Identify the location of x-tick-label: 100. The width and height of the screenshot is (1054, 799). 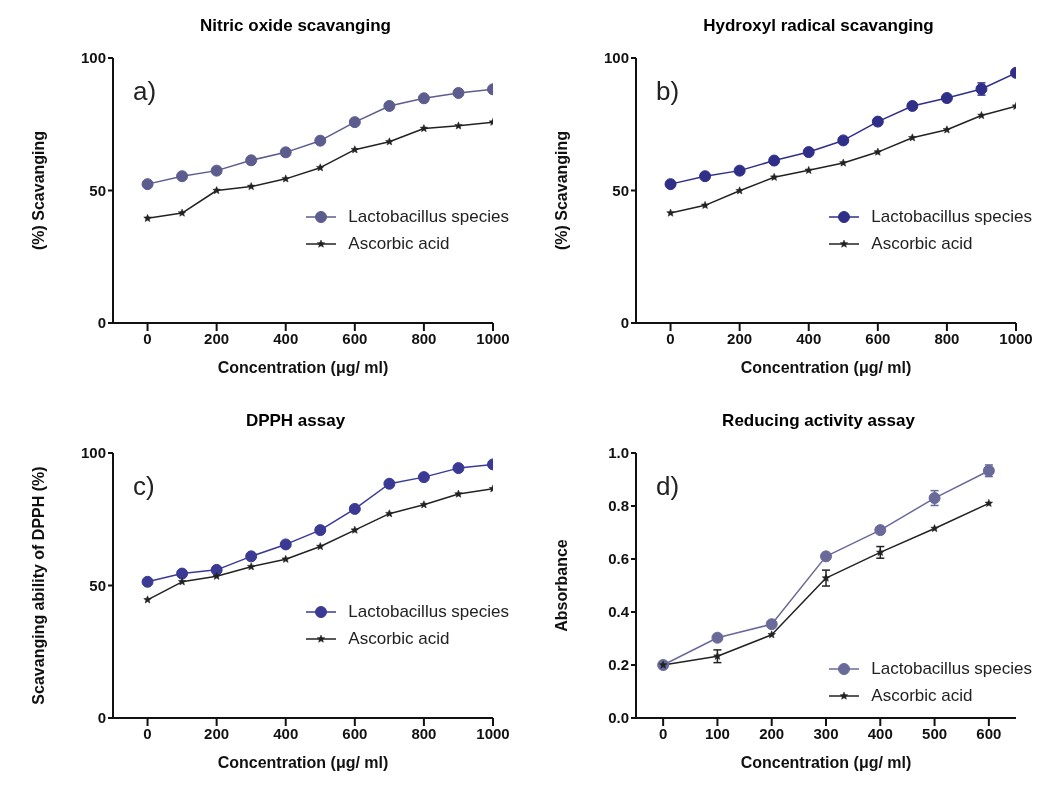
(717, 733).